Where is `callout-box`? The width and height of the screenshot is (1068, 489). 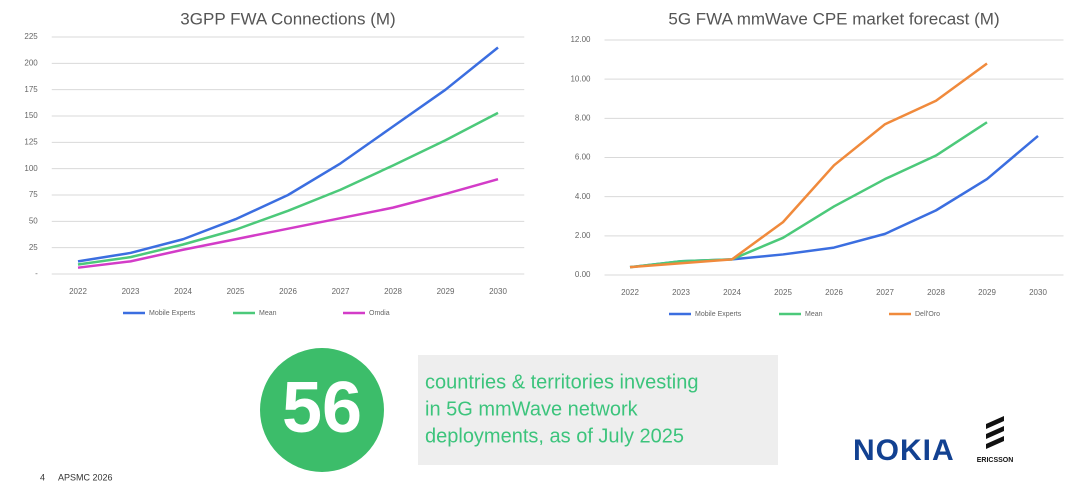 callout-box is located at coordinates (598, 410).